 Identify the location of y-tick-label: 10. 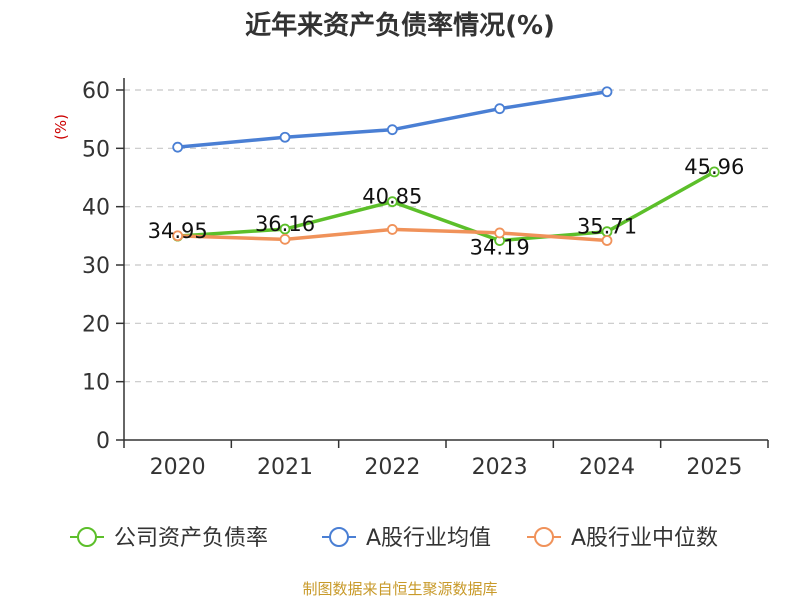
(96, 383).